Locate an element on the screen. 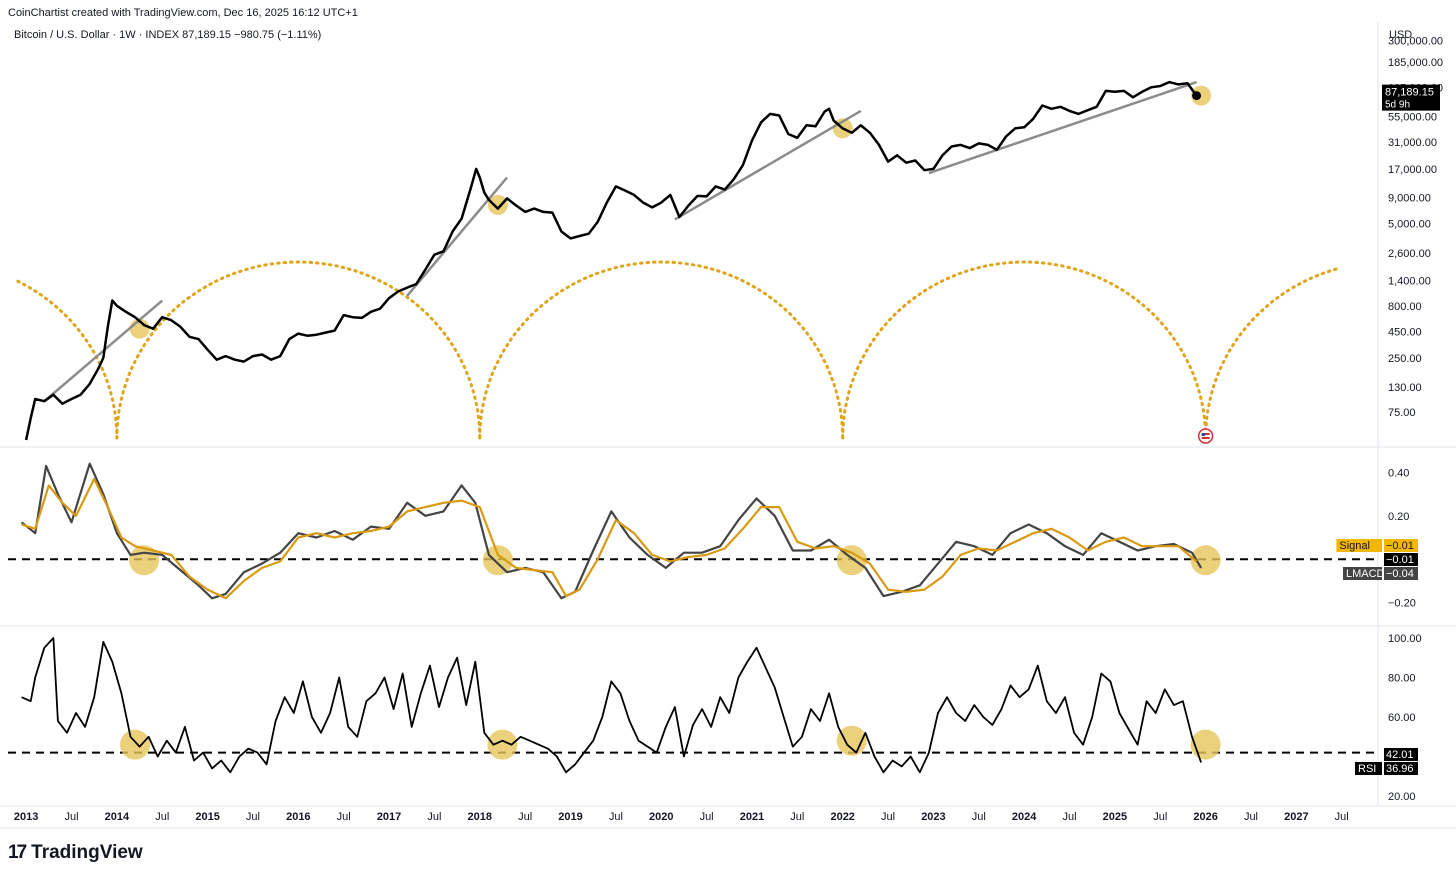 Image resolution: width=1456 pixels, height=876 pixels. rsi-name-box is located at coordinates (1368, 768).